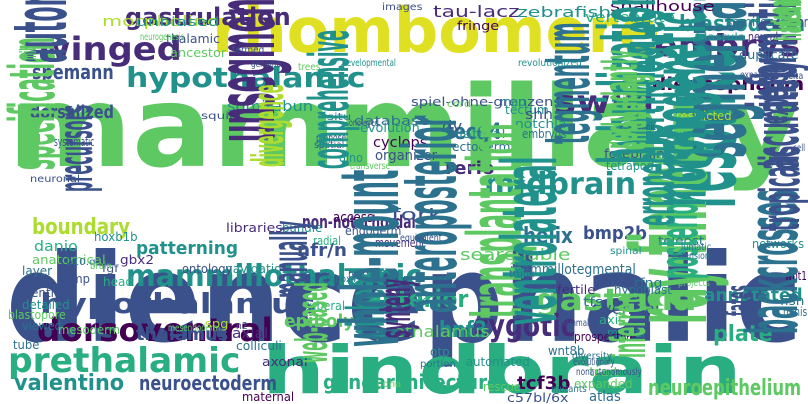 This screenshot has height=404, width=808. What do you see at coordinates (626, 333) in the screenshot?
I see `word-medial: medial` at bounding box center [626, 333].